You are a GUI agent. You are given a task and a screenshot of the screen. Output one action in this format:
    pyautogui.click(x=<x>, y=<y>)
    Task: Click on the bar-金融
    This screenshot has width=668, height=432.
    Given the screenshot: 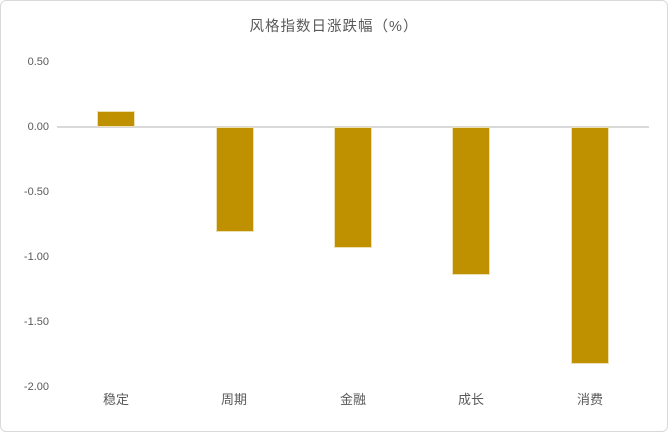 What is the action you would take?
    pyautogui.click(x=353, y=187)
    